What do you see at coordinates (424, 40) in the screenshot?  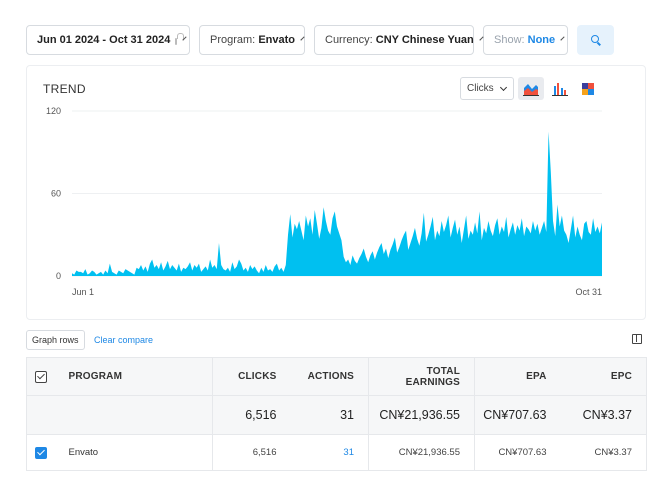 I see `currency-value: CNY Chinese Yuan` at bounding box center [424, 40].